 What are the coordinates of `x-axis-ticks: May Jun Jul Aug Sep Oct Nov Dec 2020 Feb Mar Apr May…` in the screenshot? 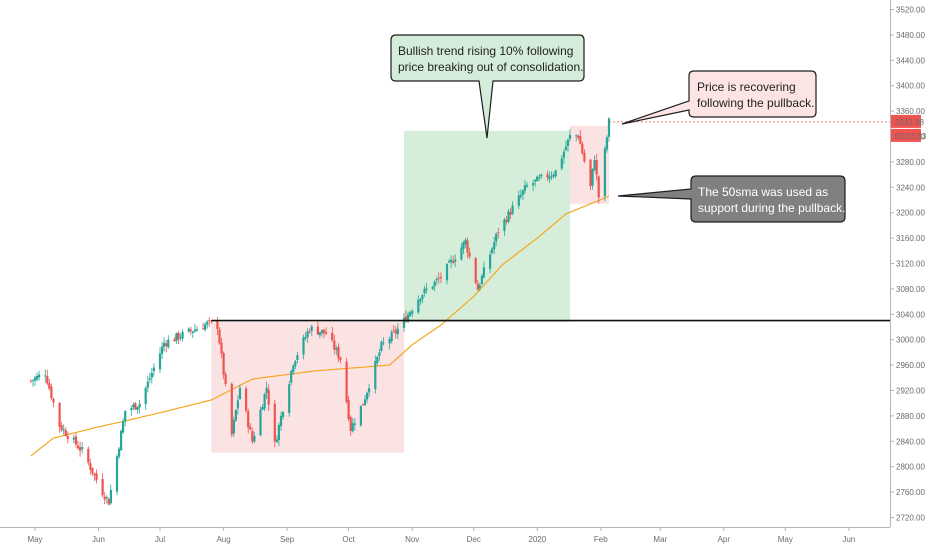 It's located at (441, 535).